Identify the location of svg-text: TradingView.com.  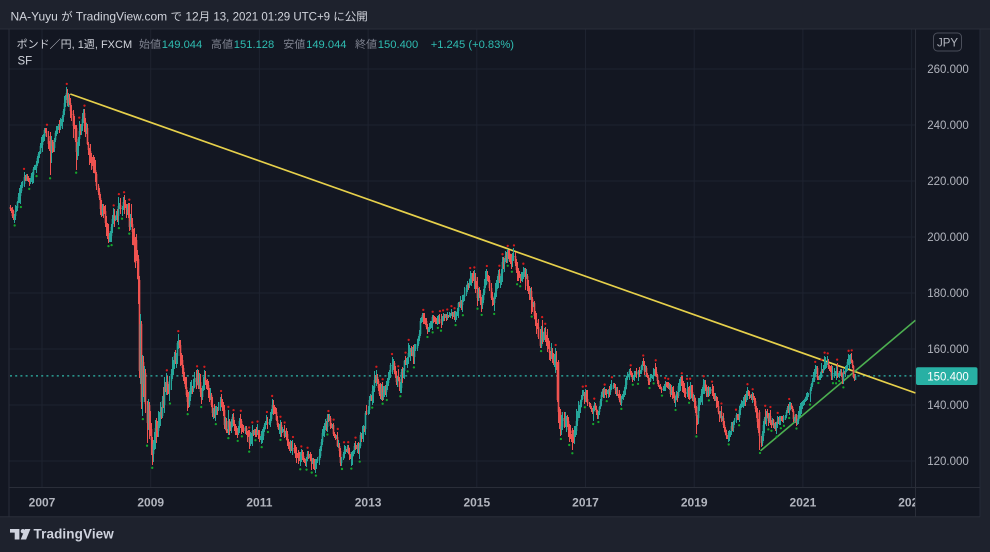
(122, 17).